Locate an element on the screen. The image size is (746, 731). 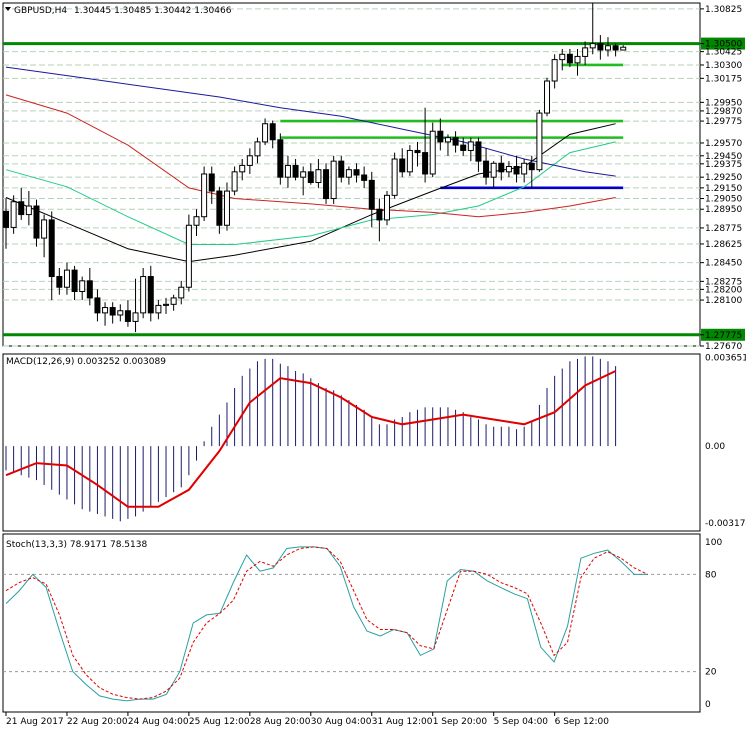
price-label: 1.29570 is located at coordinates (723, 144).